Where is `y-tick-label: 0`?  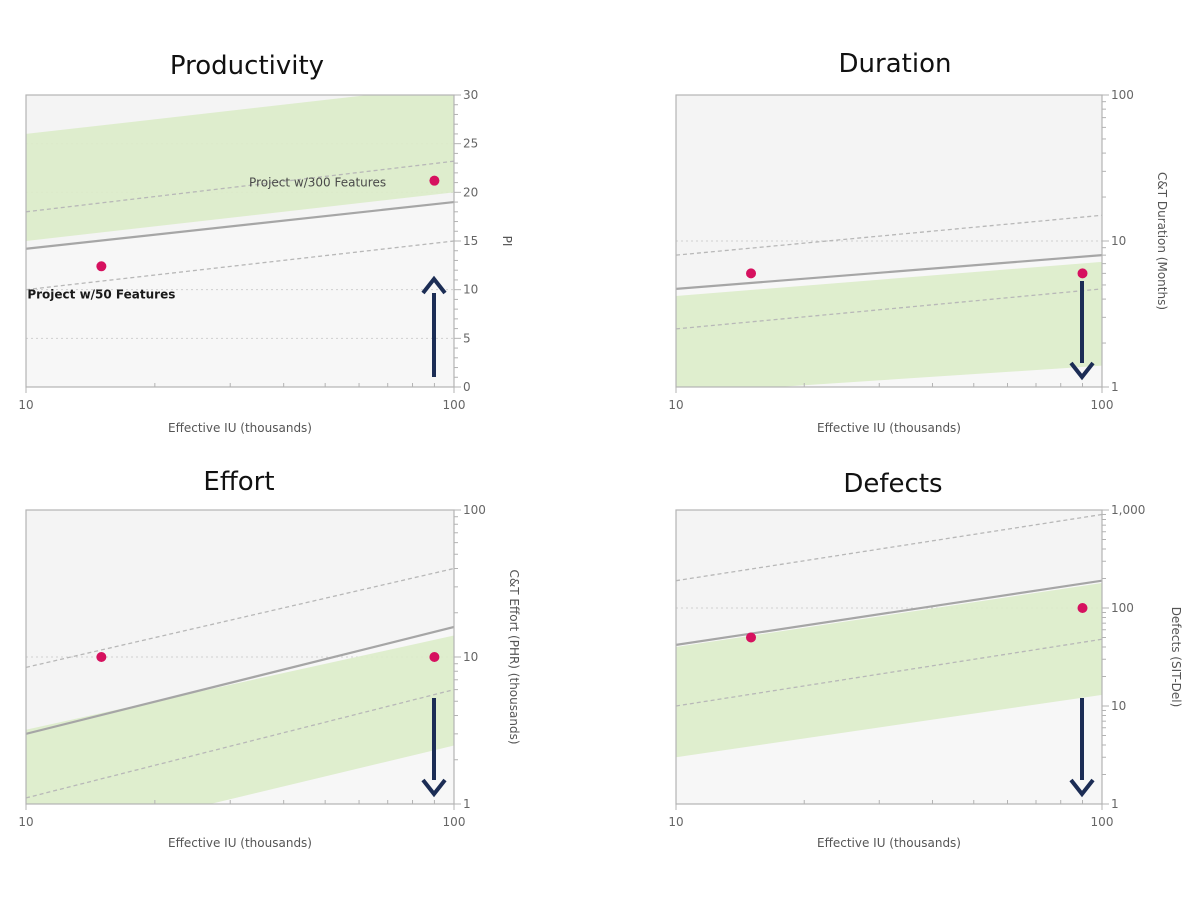
y-tick-label: 0 is located at coordinates (467, 387).